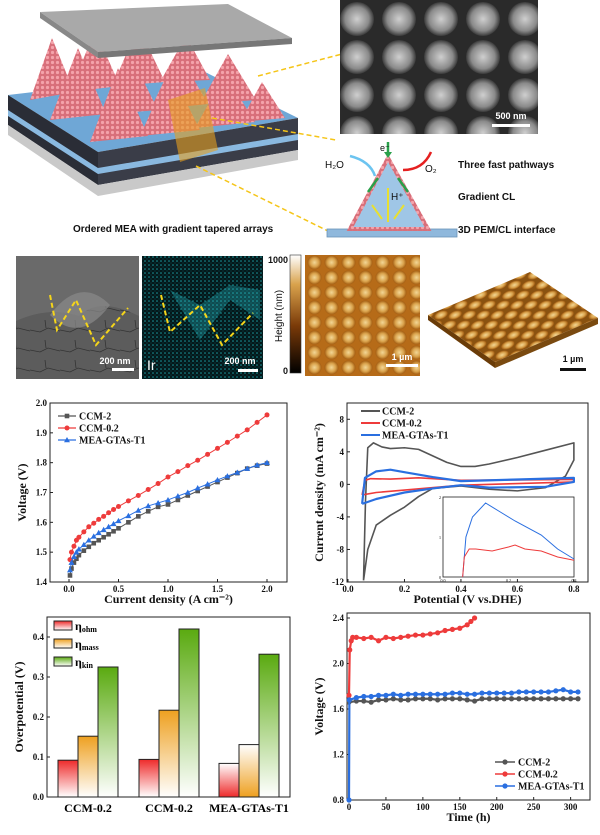 This screenshot has height=835, width=600. Describe the element at coordinates (42, 403) in the screenshot. I see `y-tick-label: 2.0` at that location.